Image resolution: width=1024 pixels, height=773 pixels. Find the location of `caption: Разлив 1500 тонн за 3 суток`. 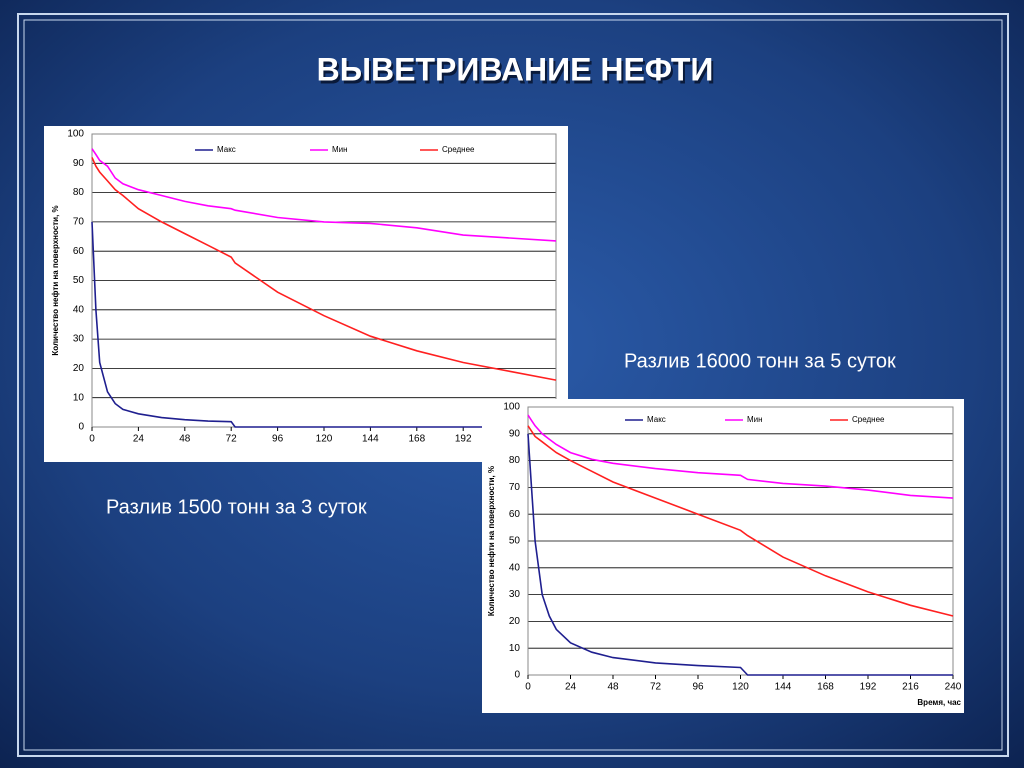

caption: Разлив 1500 тонн за 3 суток is located at coordinates (236, 507).